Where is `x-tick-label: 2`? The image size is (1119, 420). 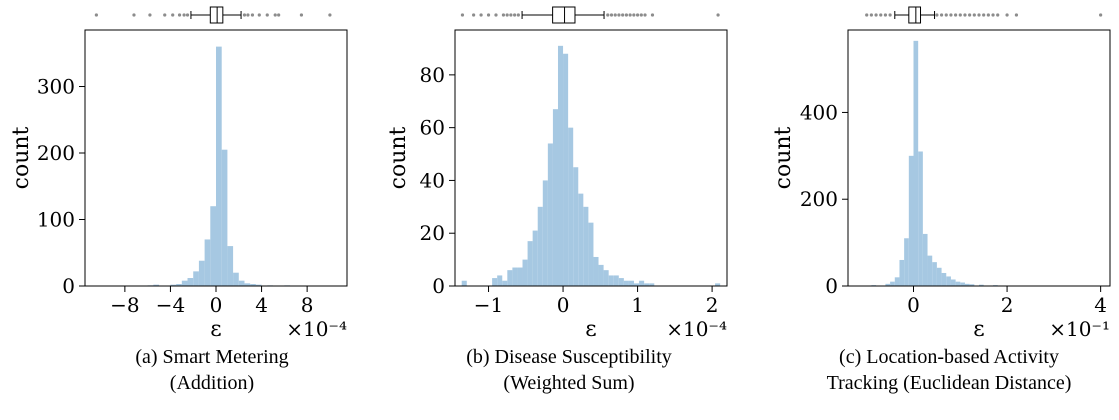
x-tick-label: 2 is located at coordinates (712, 305).